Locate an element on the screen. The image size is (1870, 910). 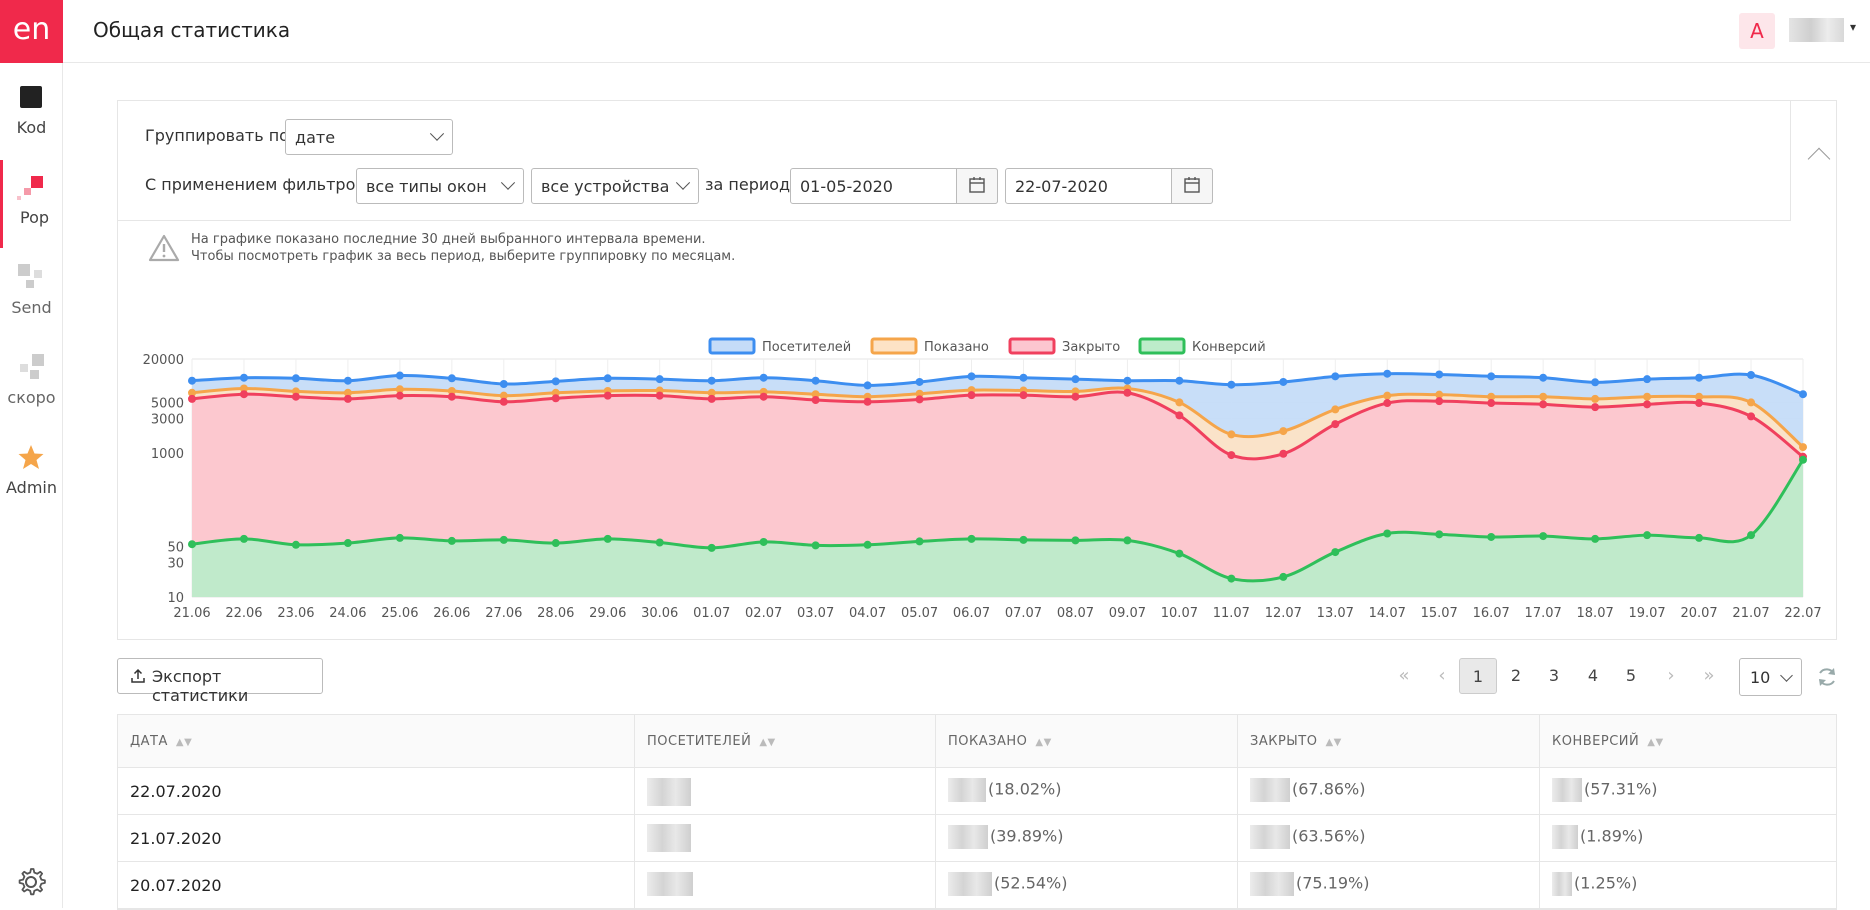
page-4-button: 4 is located at coordinates (1593, 675).